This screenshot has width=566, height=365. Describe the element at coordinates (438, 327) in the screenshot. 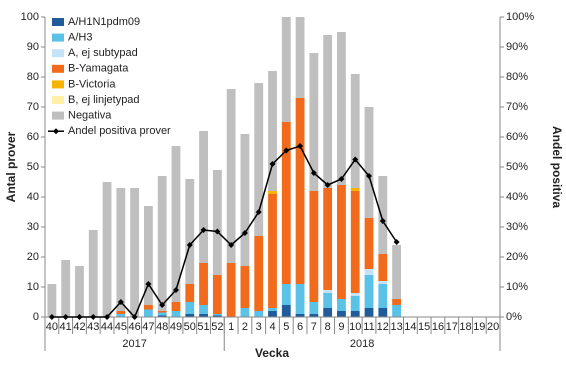

I see `x-tick-label: 16` at that location.